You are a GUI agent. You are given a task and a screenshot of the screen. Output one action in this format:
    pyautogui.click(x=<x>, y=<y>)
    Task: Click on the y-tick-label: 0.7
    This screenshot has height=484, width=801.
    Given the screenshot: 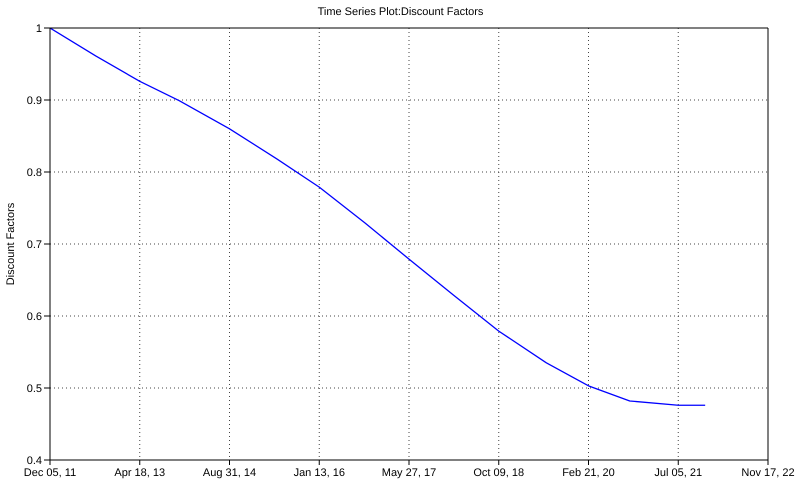 What is the action you would take?
    pyautogui.click(x=34, y=244)
    